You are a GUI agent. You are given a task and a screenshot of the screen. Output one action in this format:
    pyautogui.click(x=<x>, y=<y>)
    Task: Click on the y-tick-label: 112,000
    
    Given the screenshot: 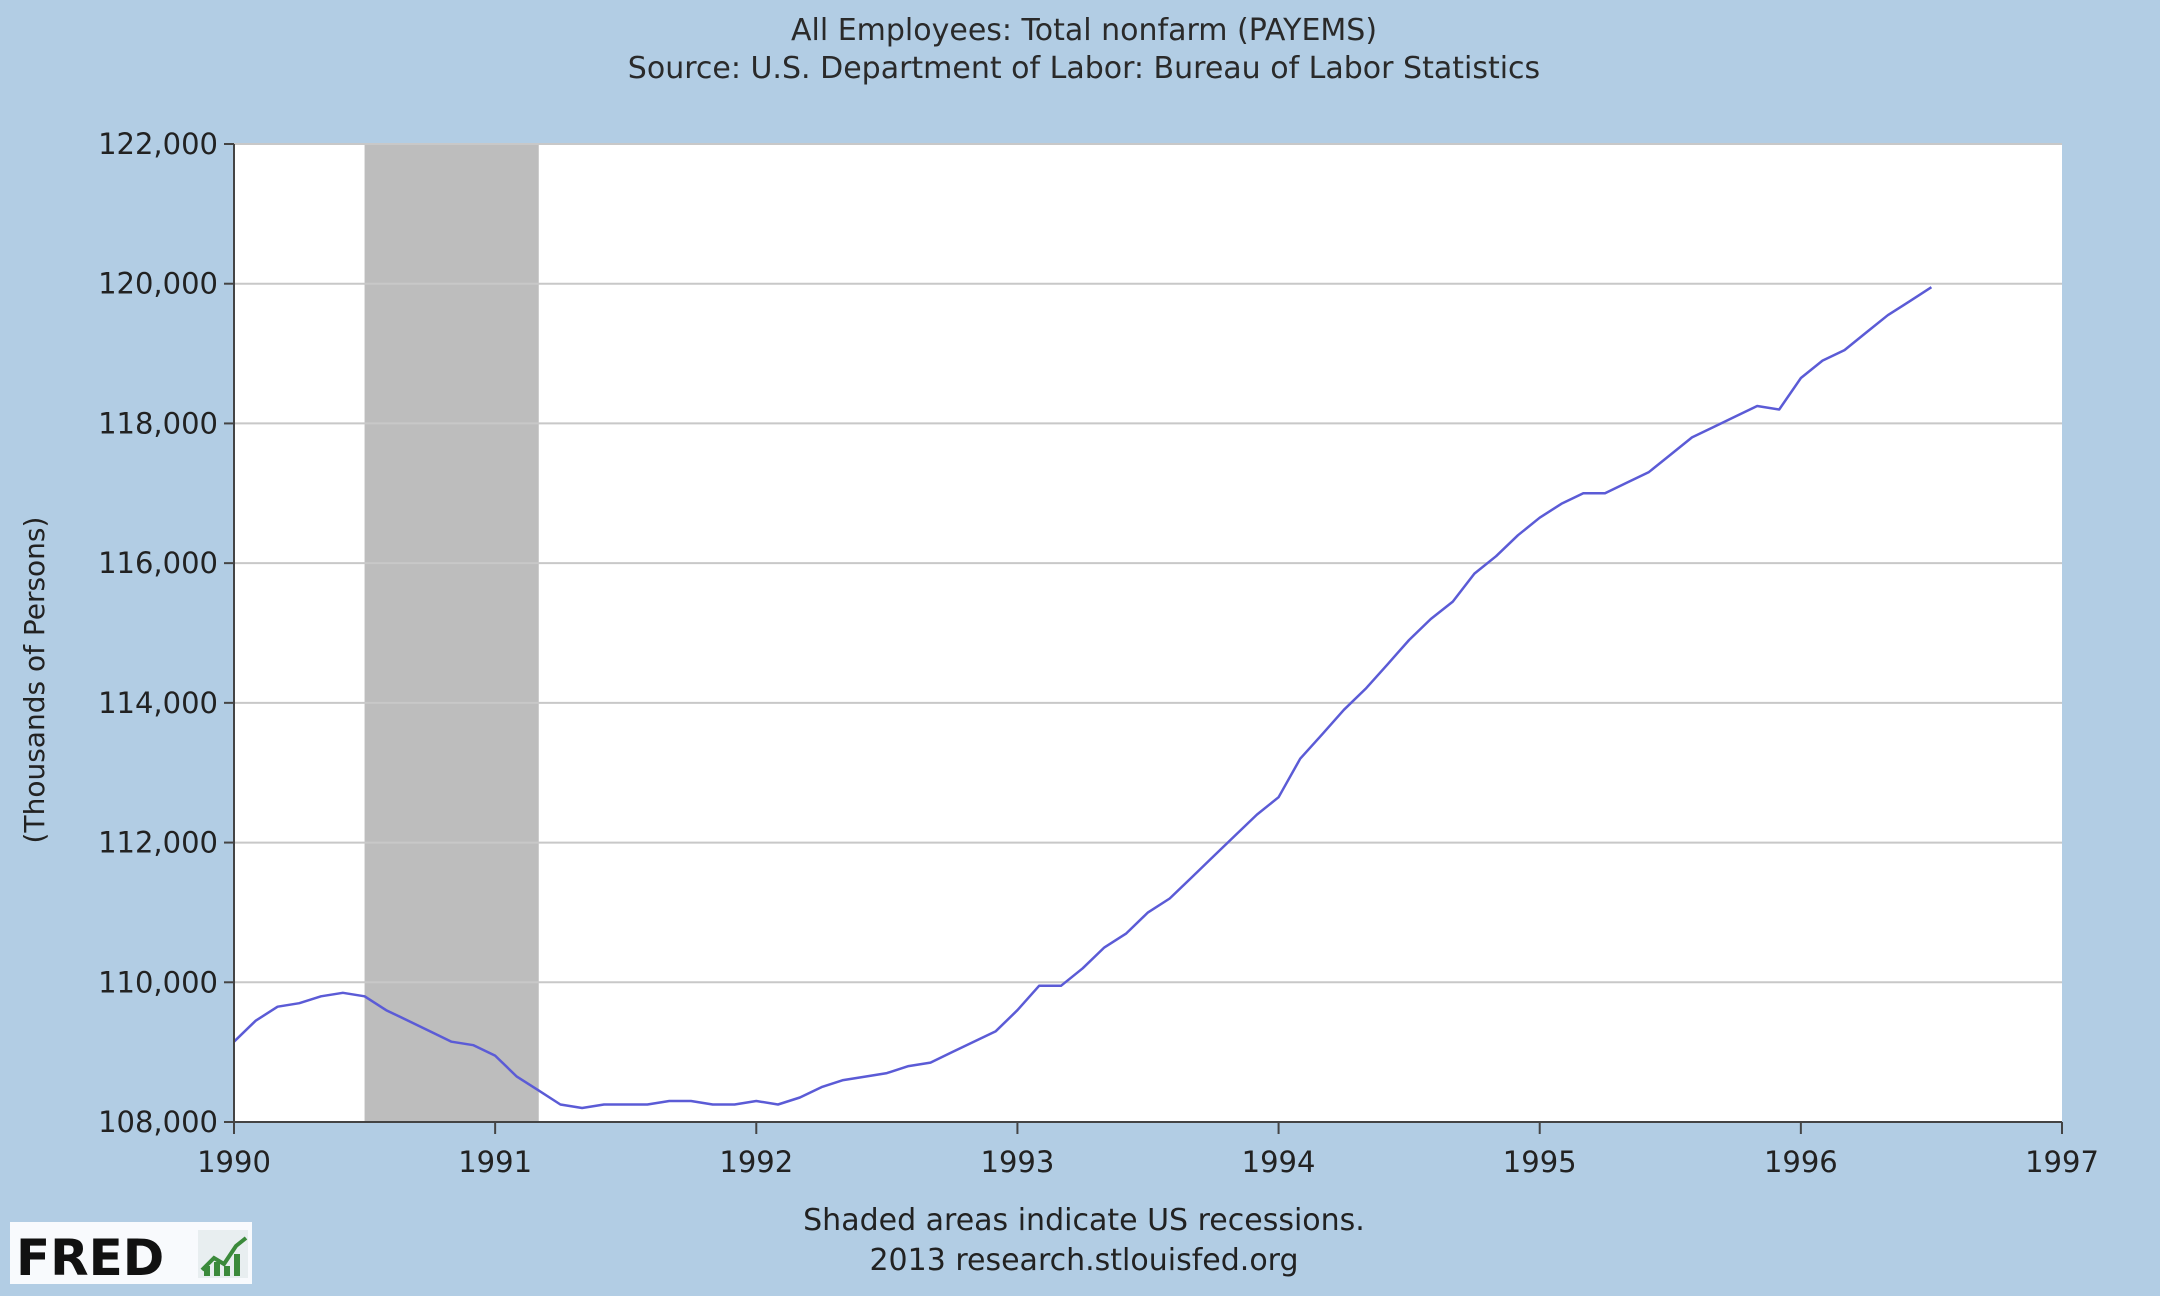 What is the action you would take?
    pyautogui.click(x=158, y=843)
    